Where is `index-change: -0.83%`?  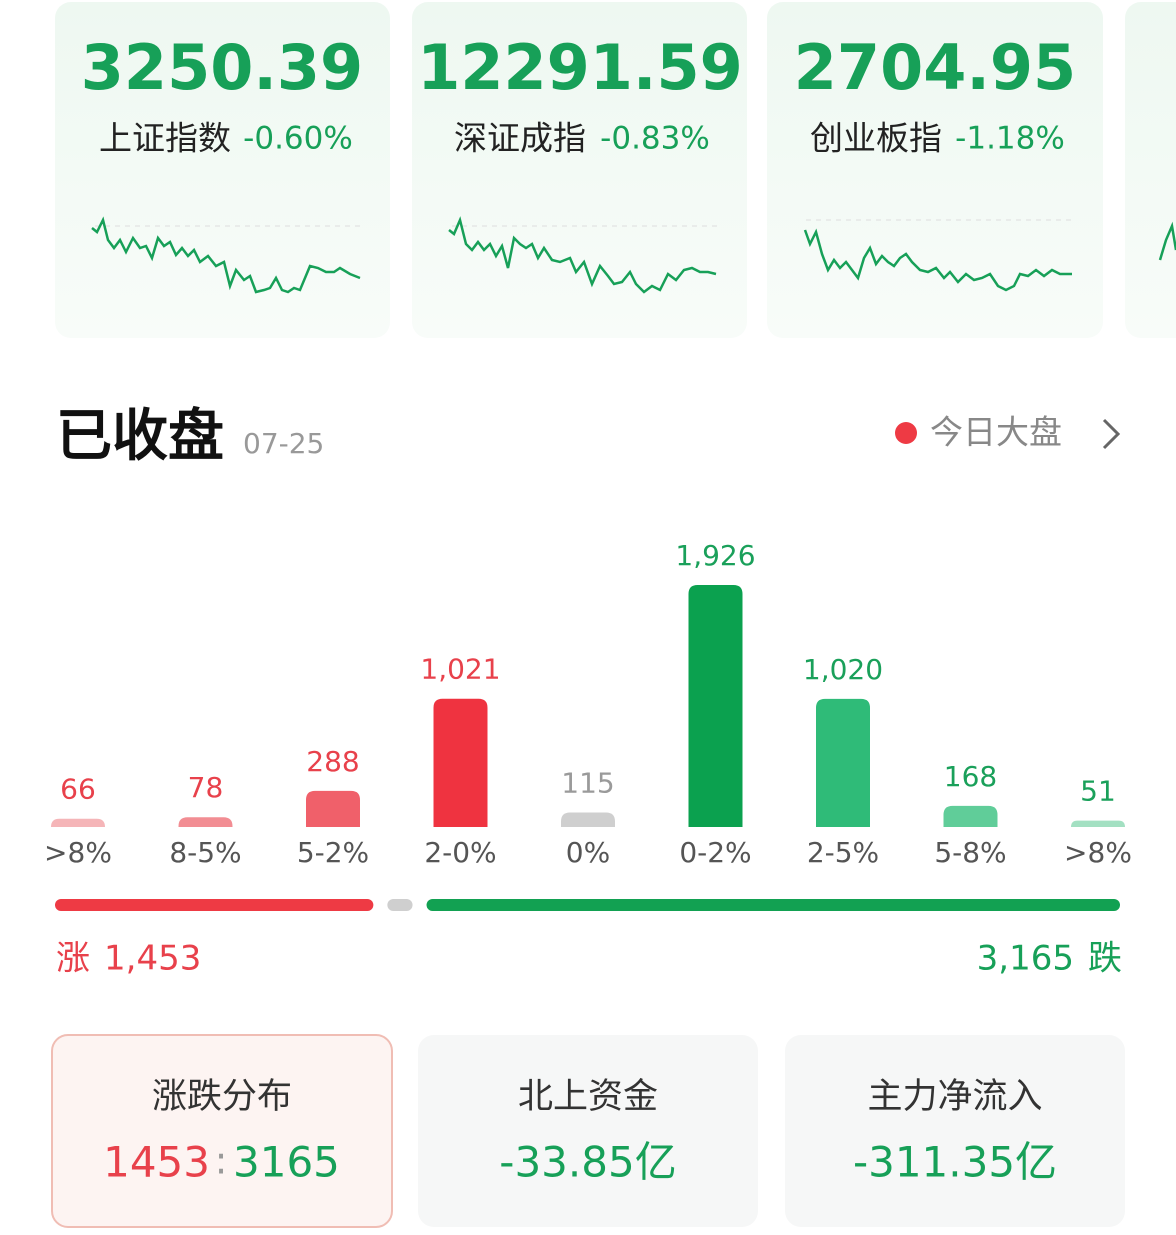
index-change: -0.83% is located at coordinates (655, 139).